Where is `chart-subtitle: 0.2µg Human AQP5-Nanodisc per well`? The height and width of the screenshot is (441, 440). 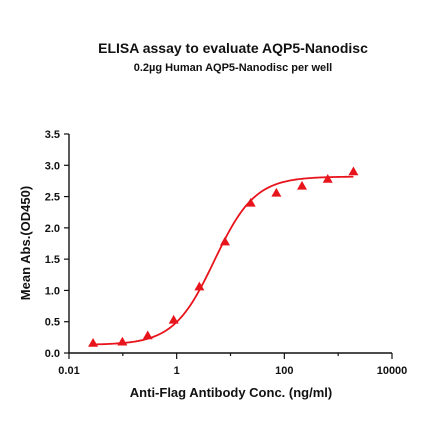
chart-subtitle: 0.2µg Human AQP5-Nanodisc per well is located at coordinates (233, 68).